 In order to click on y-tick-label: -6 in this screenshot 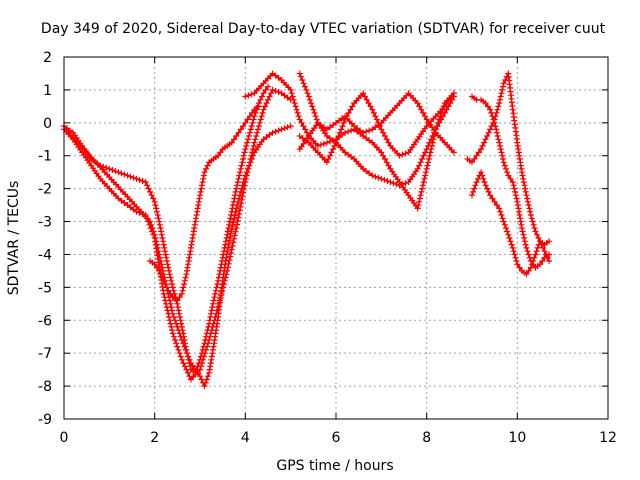, I will do `click(45, 321)`.